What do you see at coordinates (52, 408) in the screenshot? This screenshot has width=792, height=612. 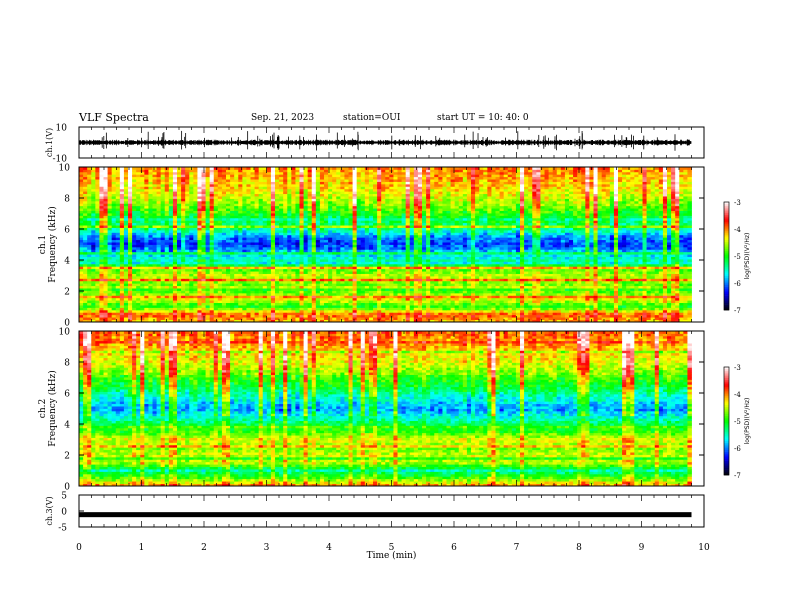 I see `y-axis-label: Frequency (kHz)` at bounding box center [52, 408].